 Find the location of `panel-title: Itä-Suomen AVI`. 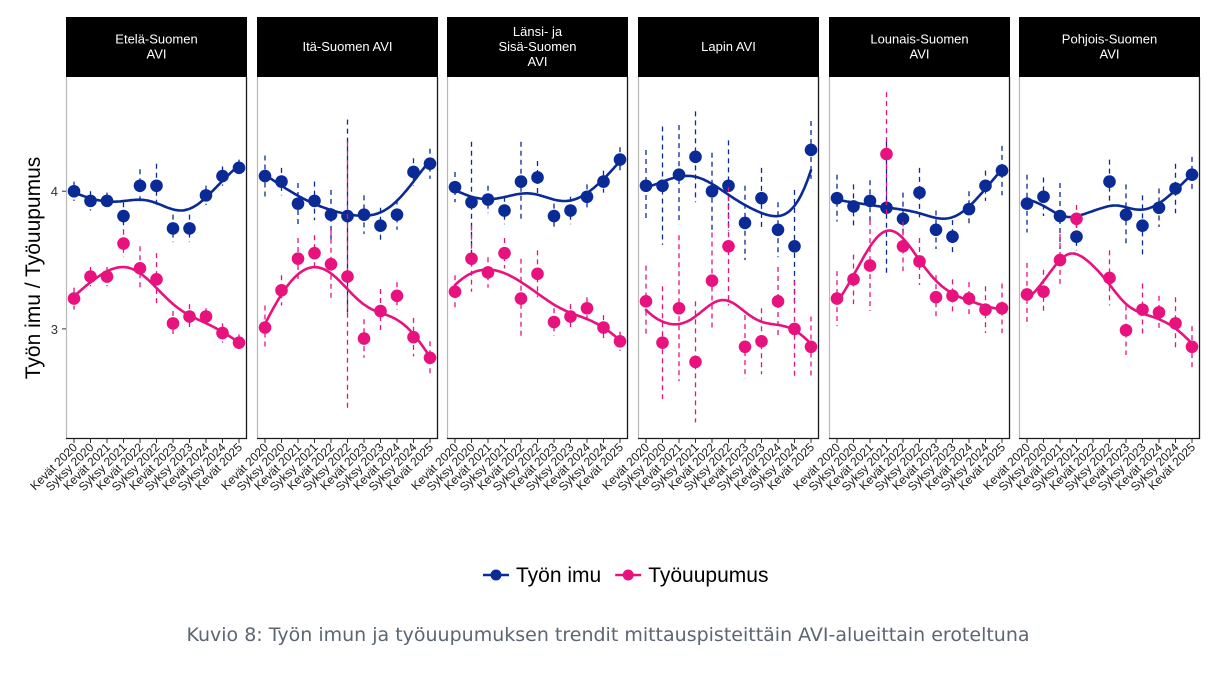

panel-title: Itä-Suomen AVI is located at coordinates (347, 46).